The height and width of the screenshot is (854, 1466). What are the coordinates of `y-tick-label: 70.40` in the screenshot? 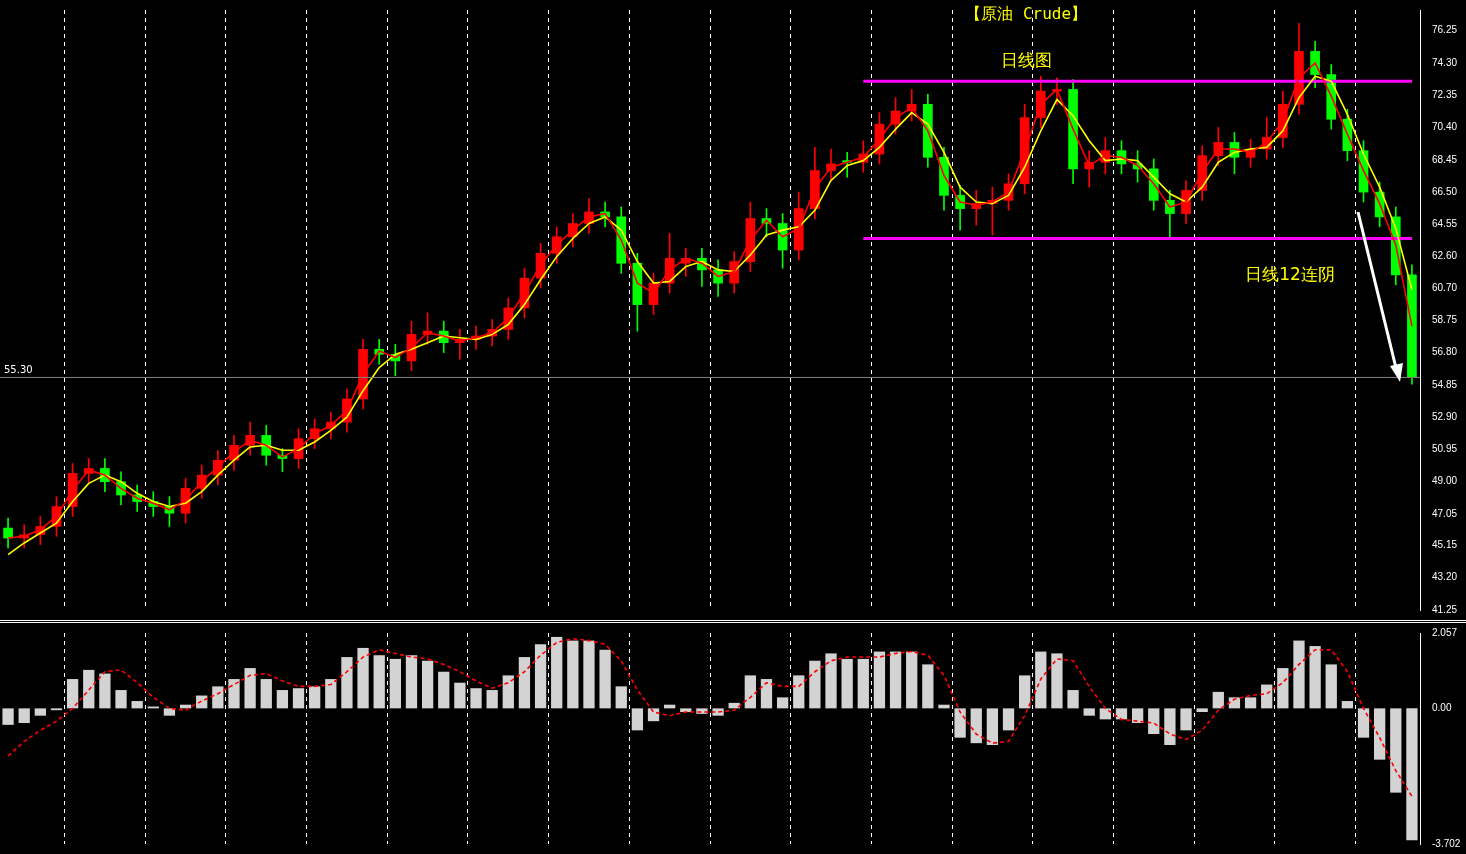 It's located at (1445, 127).